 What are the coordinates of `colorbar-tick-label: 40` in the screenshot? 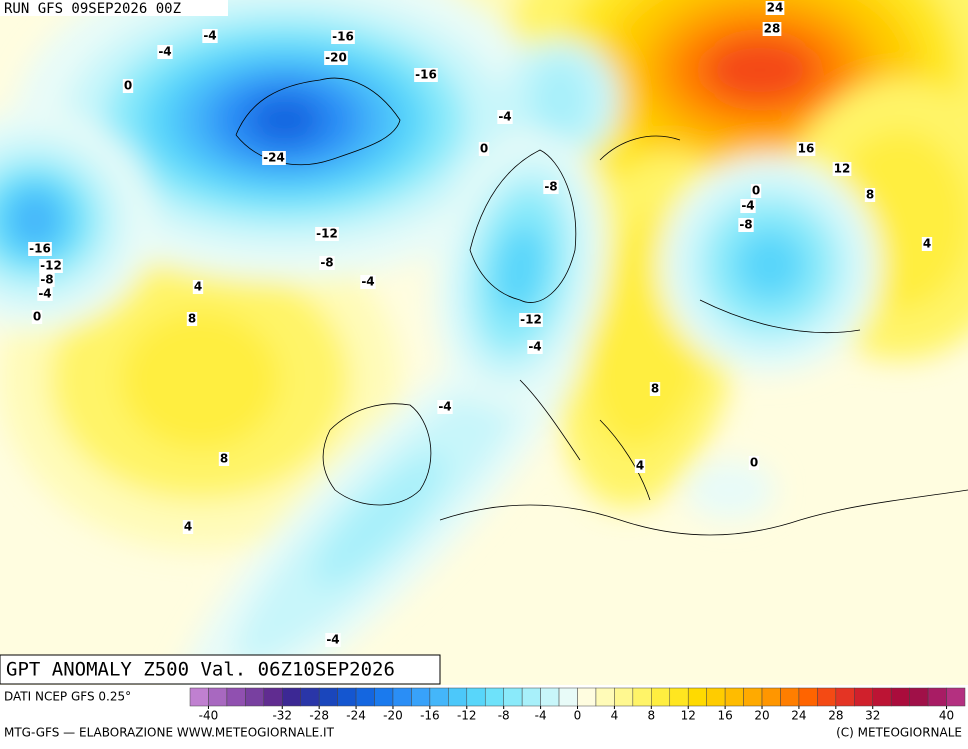 It's located at (946, 716).